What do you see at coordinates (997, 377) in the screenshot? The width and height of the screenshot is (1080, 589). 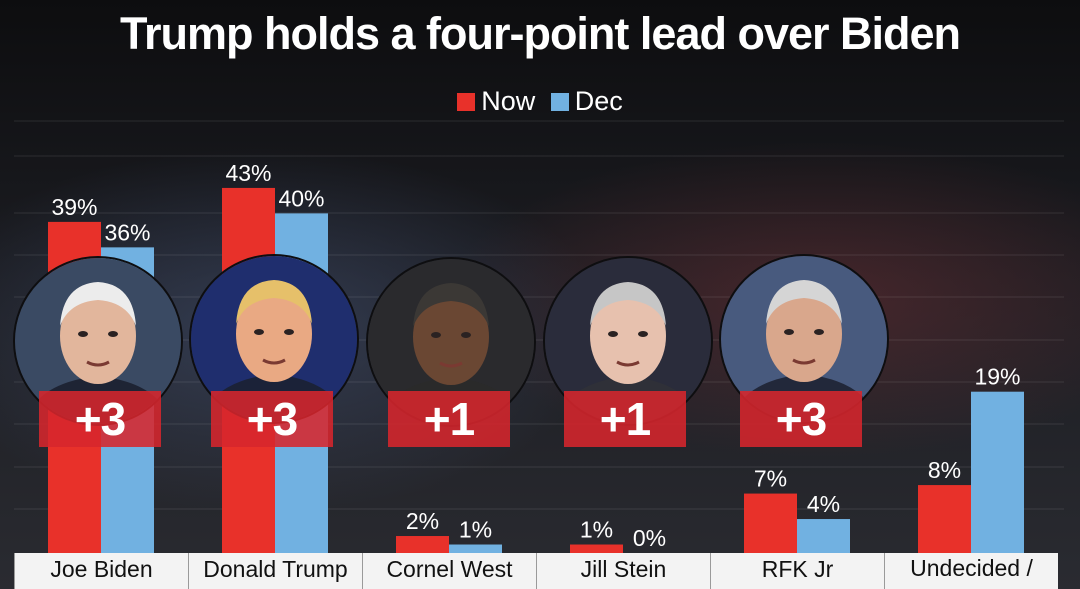 I see `data-label-dec-5: 19%` at bounding box center [997, 377].